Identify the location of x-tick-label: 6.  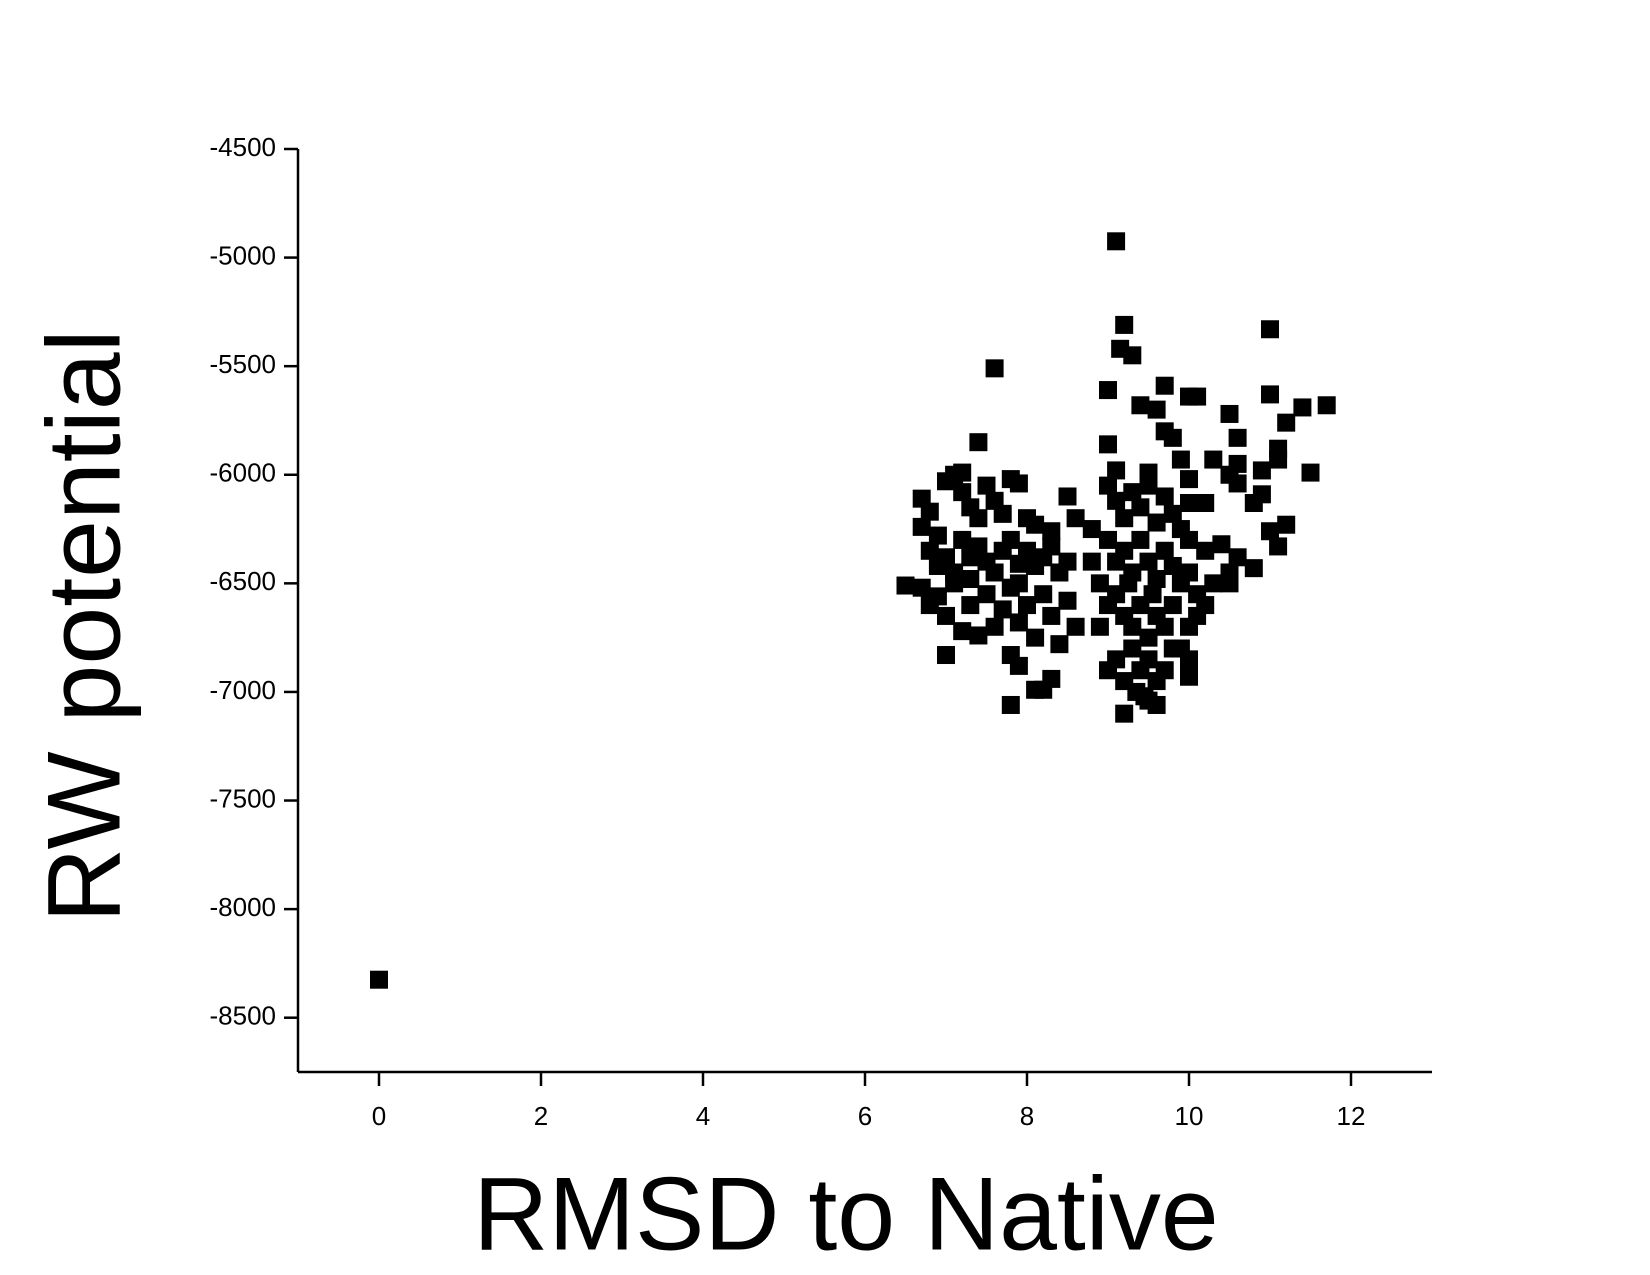
(865, 1116).